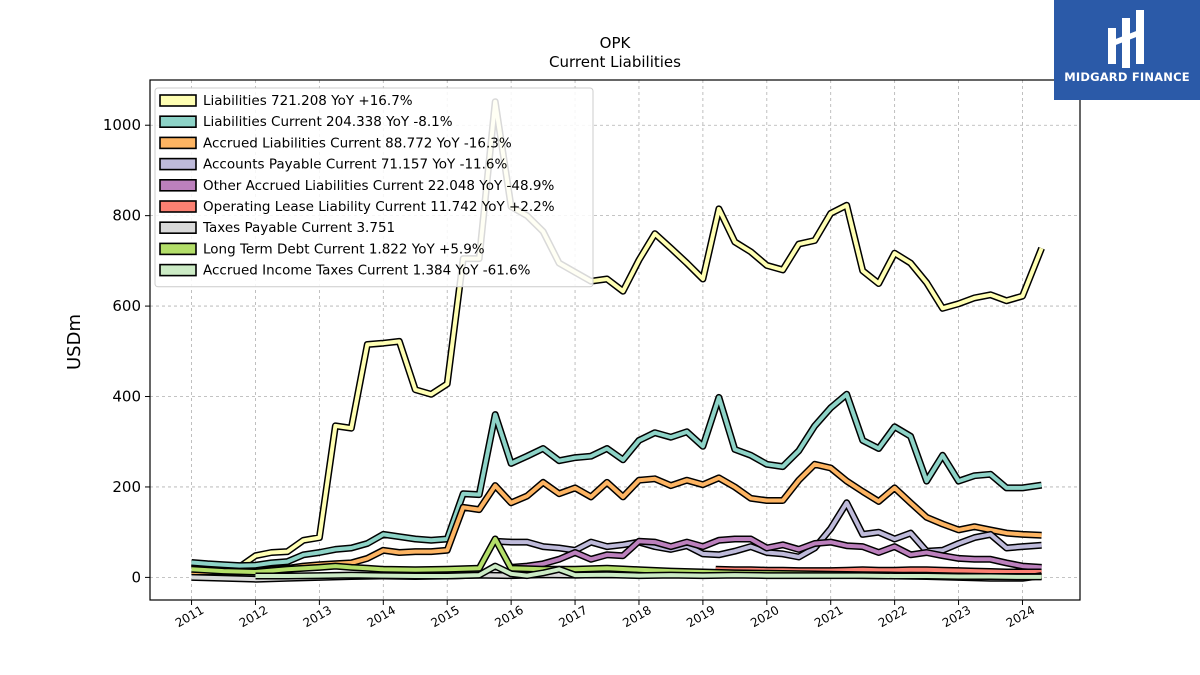  What do you see at coordinates (636, 616) in the screenshot?
I see `x-tick-label: 2018` at bounding box center [636, 616].